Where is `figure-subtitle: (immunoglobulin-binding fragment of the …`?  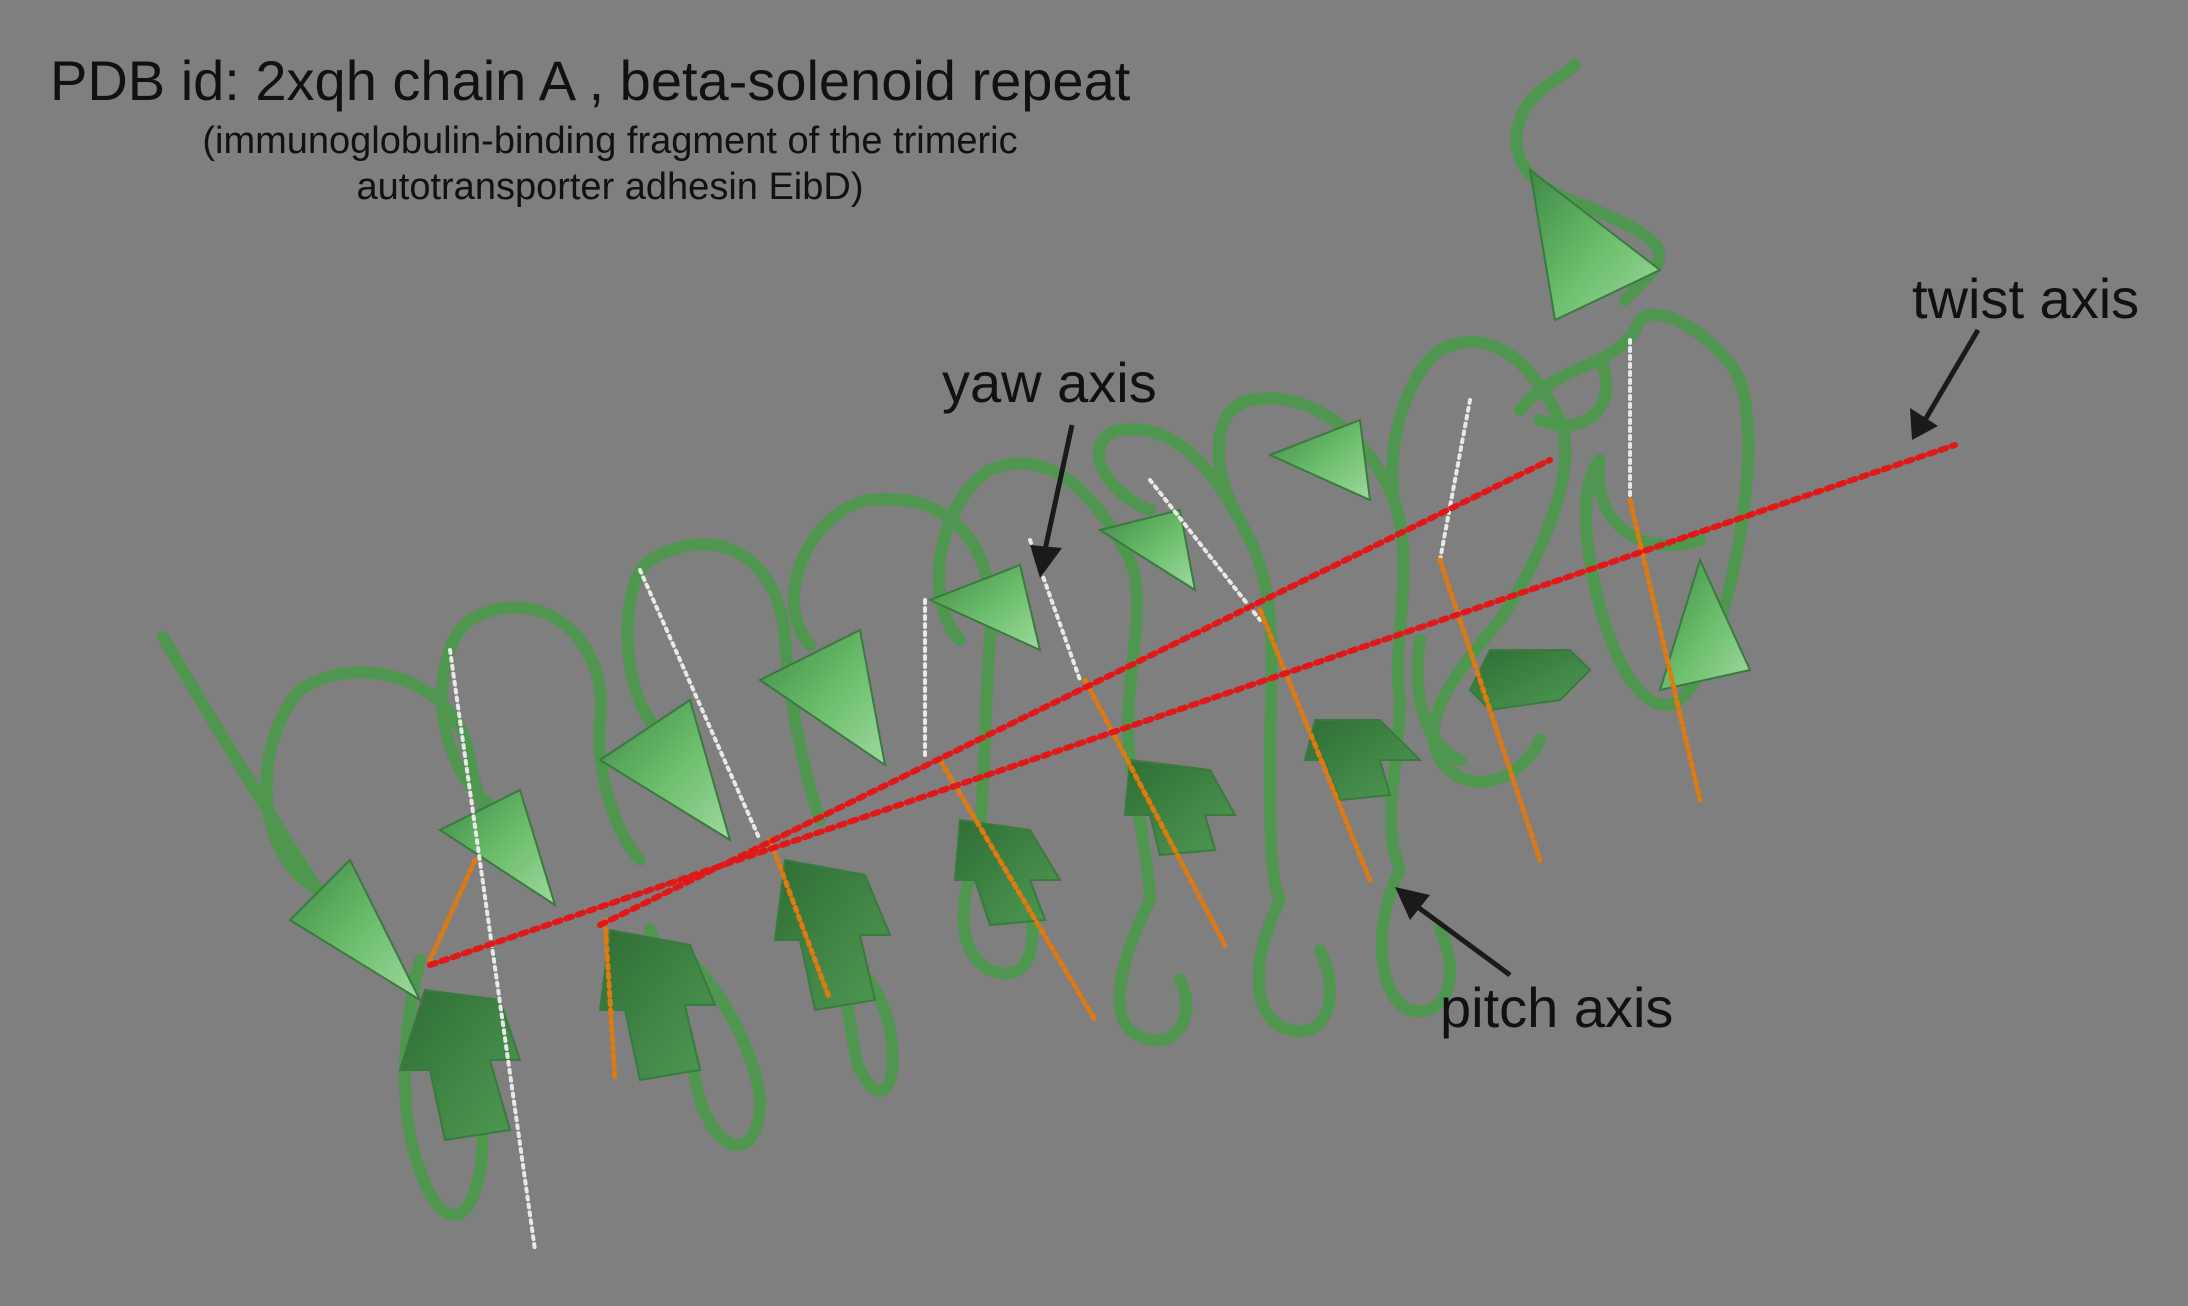
figure-subtitle: (immunoglobulin-binding fragment of the … is located at coordinates (610, 164).